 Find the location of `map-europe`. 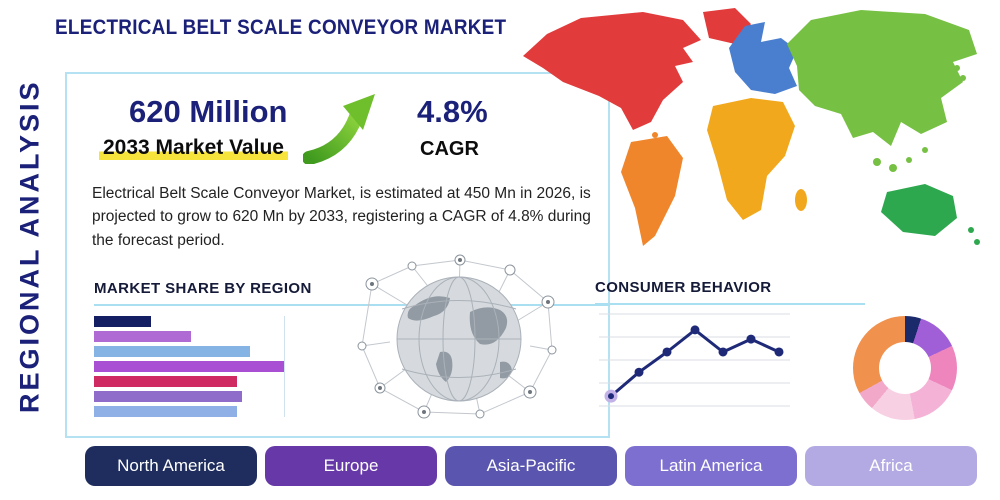

map-europe is located at coordinates (763, 58).